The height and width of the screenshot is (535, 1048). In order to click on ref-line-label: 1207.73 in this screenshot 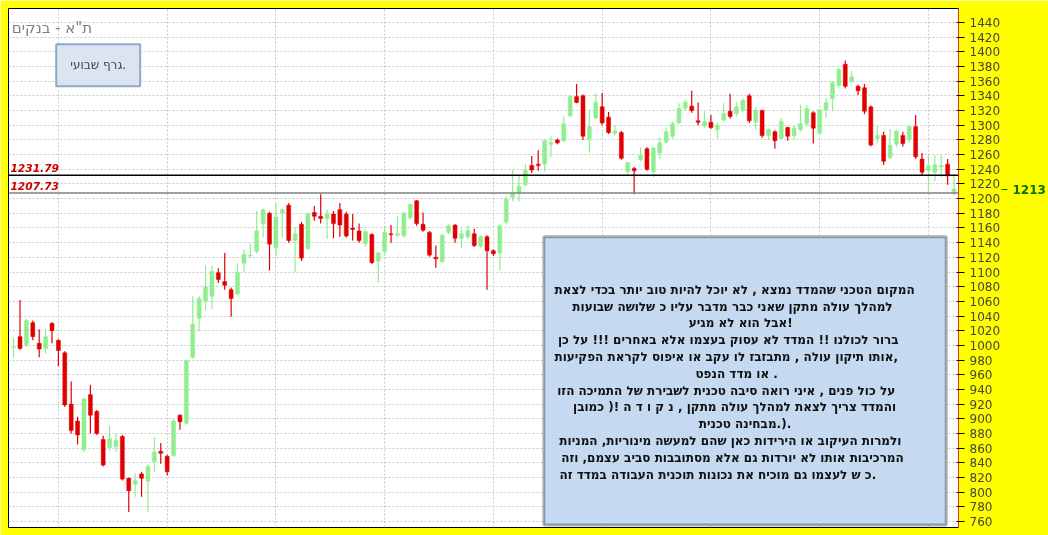, I will do `click(34, 186)`.